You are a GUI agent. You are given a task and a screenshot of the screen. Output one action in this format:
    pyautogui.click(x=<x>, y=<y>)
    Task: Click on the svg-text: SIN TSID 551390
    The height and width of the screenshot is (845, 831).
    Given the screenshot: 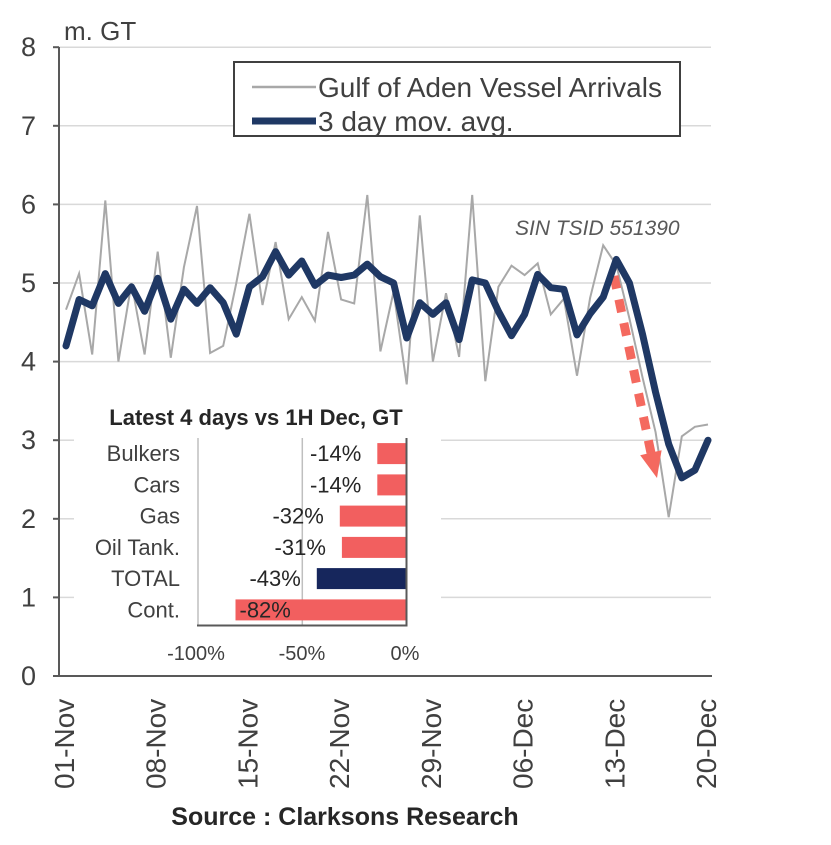 What is the action you would take?
    pyautogui.click(x=597, y=228)
    